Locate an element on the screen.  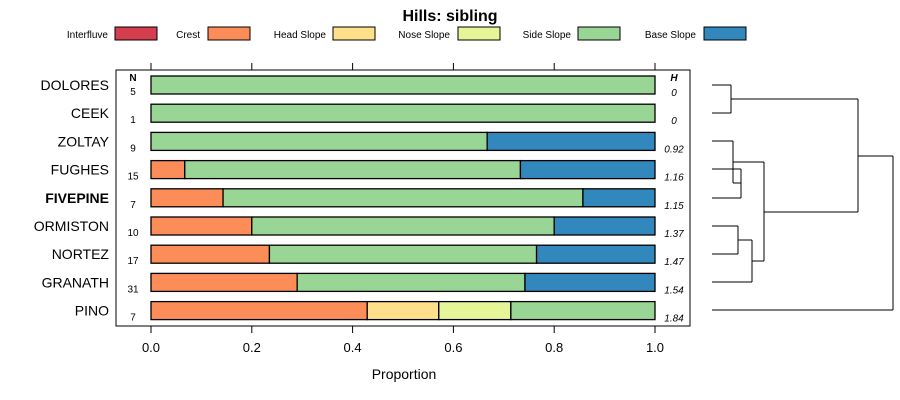
row-label: FIVEPINE is located at coordinates (77, 198).